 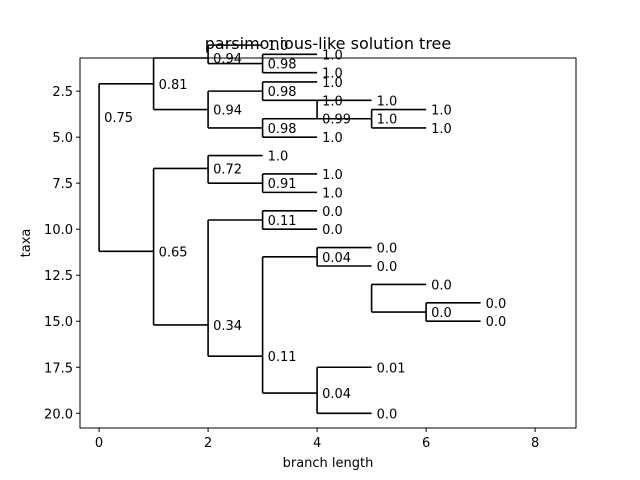 I want to click on x-tick-label: 0, so click(x=99, y=443).